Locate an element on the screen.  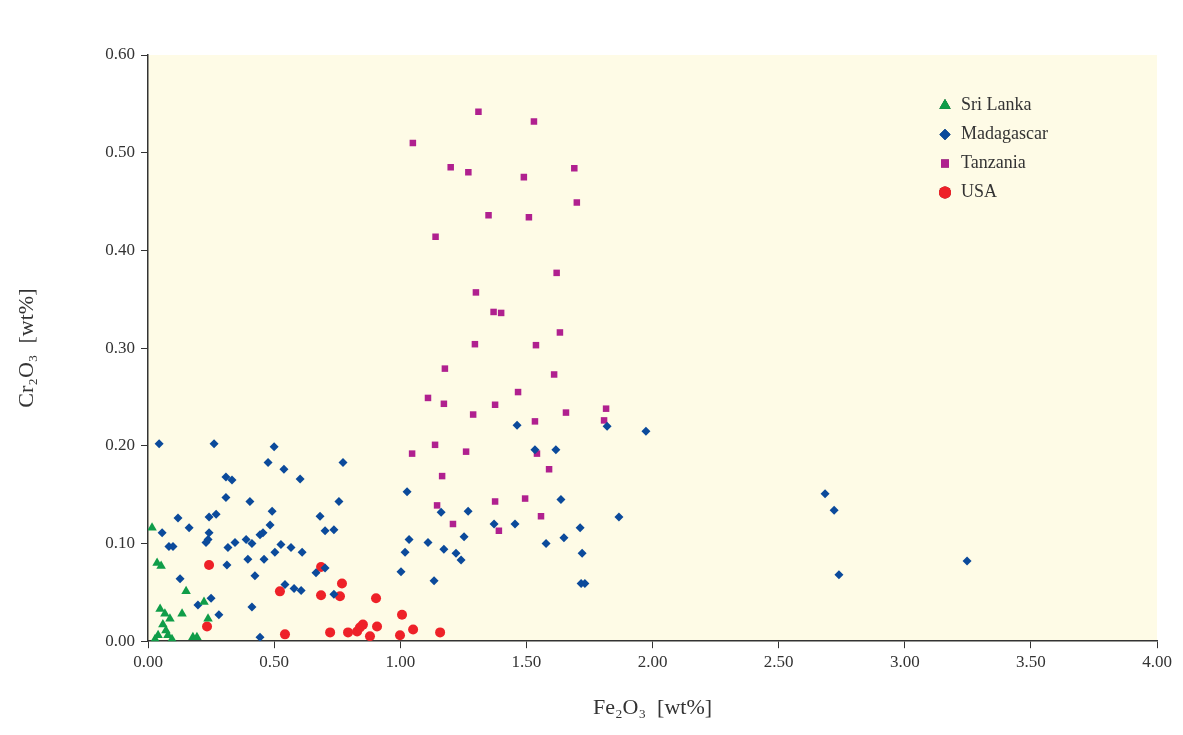
legend-label: Sri Lanka is located at coordinates (996, 104).